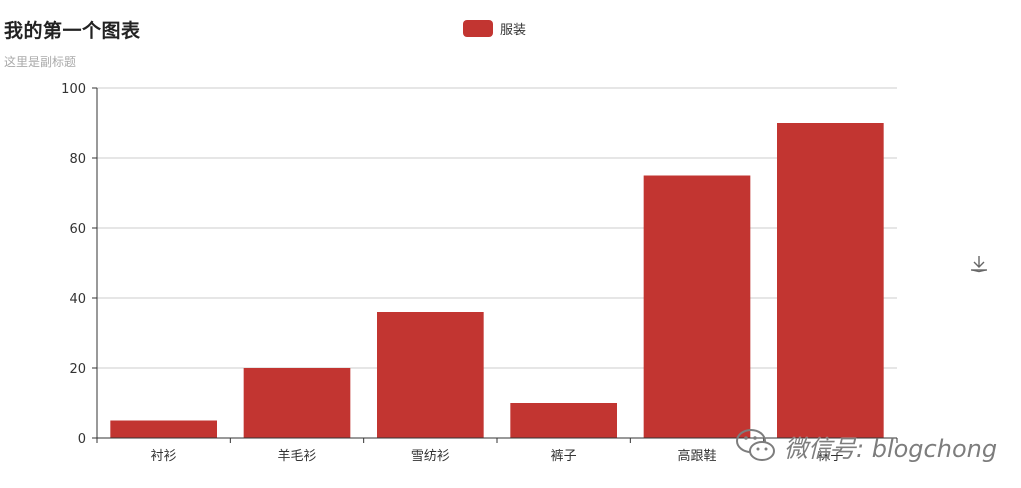 Image resolution: width=1021 pixels, height=488 pixels. What do you see at coordinates (494, 28) in the screenshot?
I see `legend: 服装` at bounding box center [494, 28].